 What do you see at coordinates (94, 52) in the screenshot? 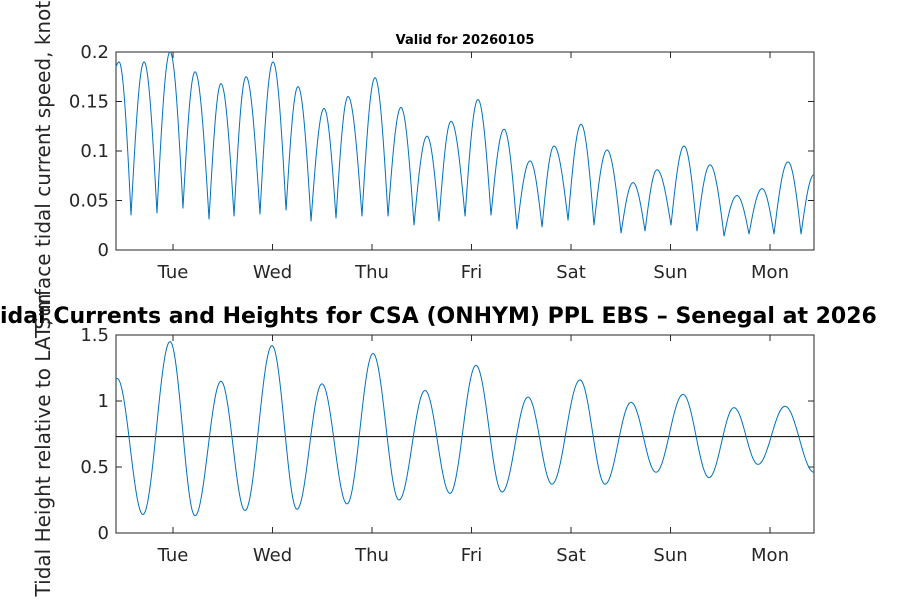
I see `y-tick-label: 0.2` at bounding box center [94, 52].